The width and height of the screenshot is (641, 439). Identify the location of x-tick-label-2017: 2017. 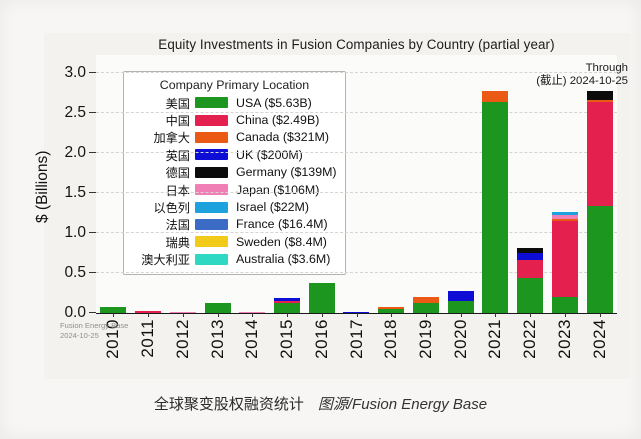
(357, 339).